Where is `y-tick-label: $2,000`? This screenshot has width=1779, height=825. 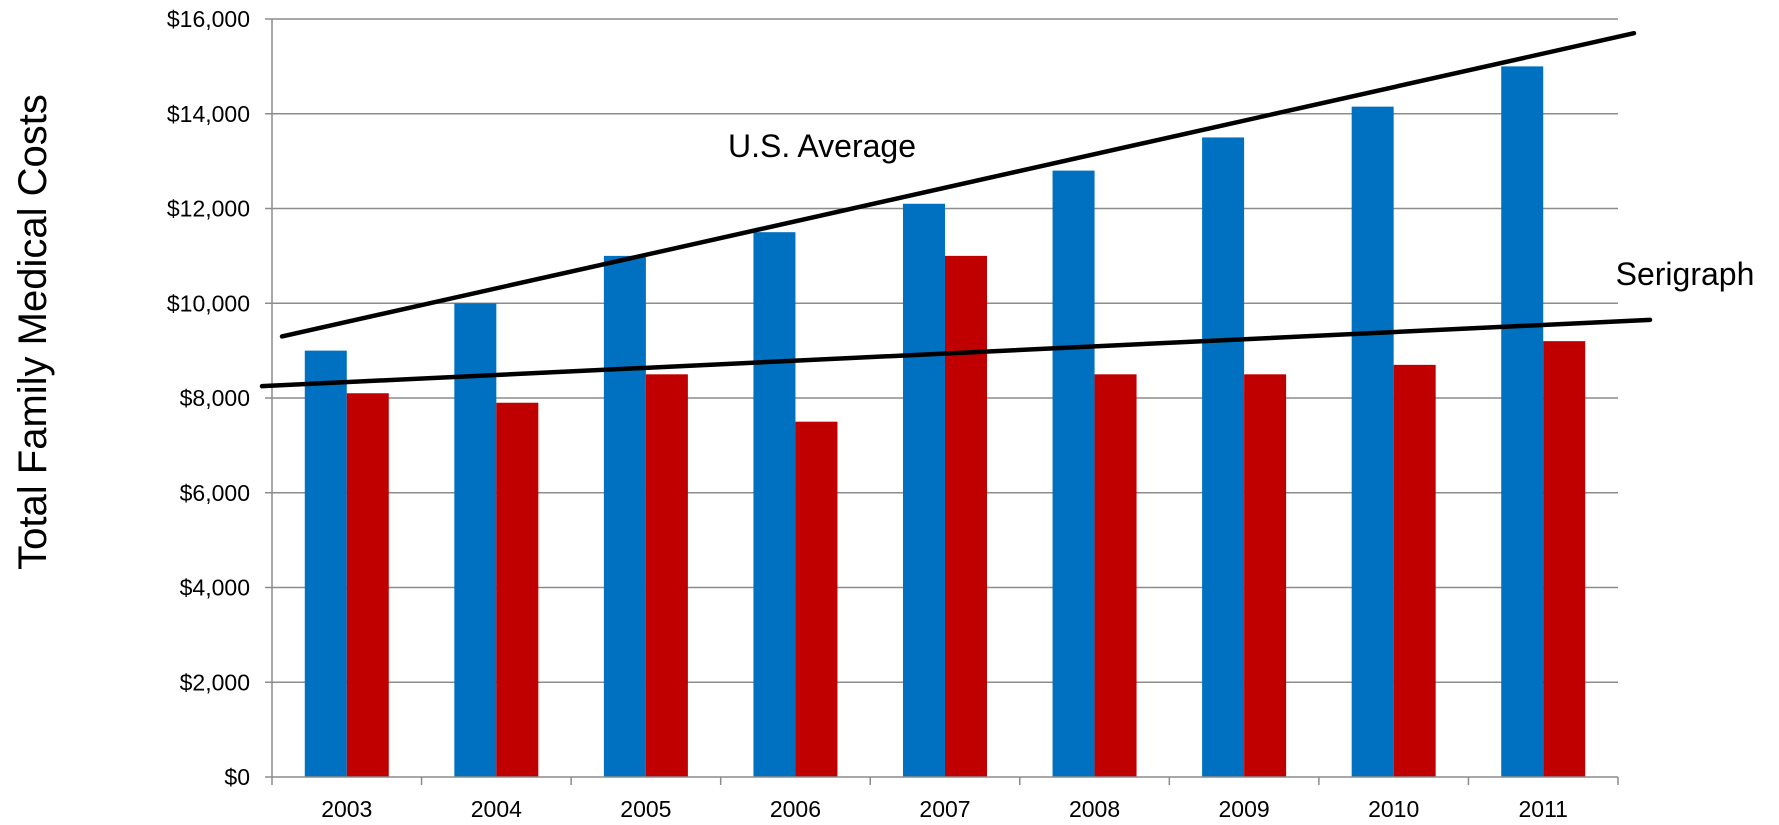 y-tick-label: $2,000 is located at coordinates (215, 682).